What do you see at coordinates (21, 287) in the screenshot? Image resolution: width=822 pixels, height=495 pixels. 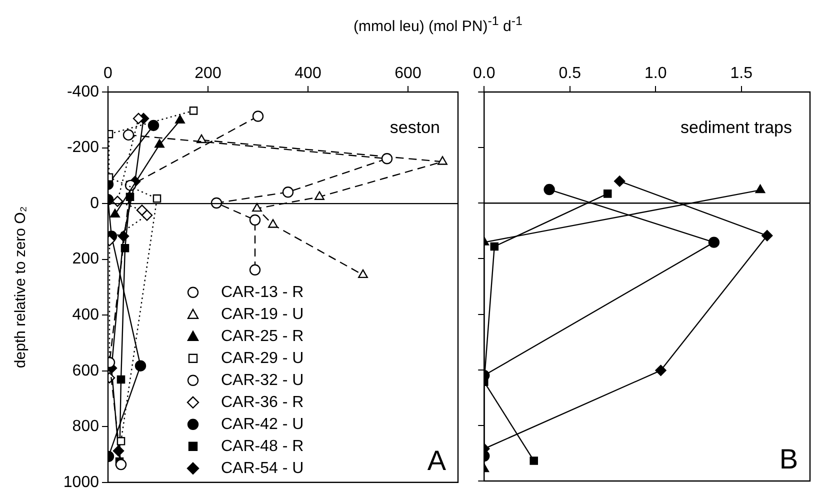 I see `y-axis-title: depth relative to zero O₂` at bounding box center [21, 287].